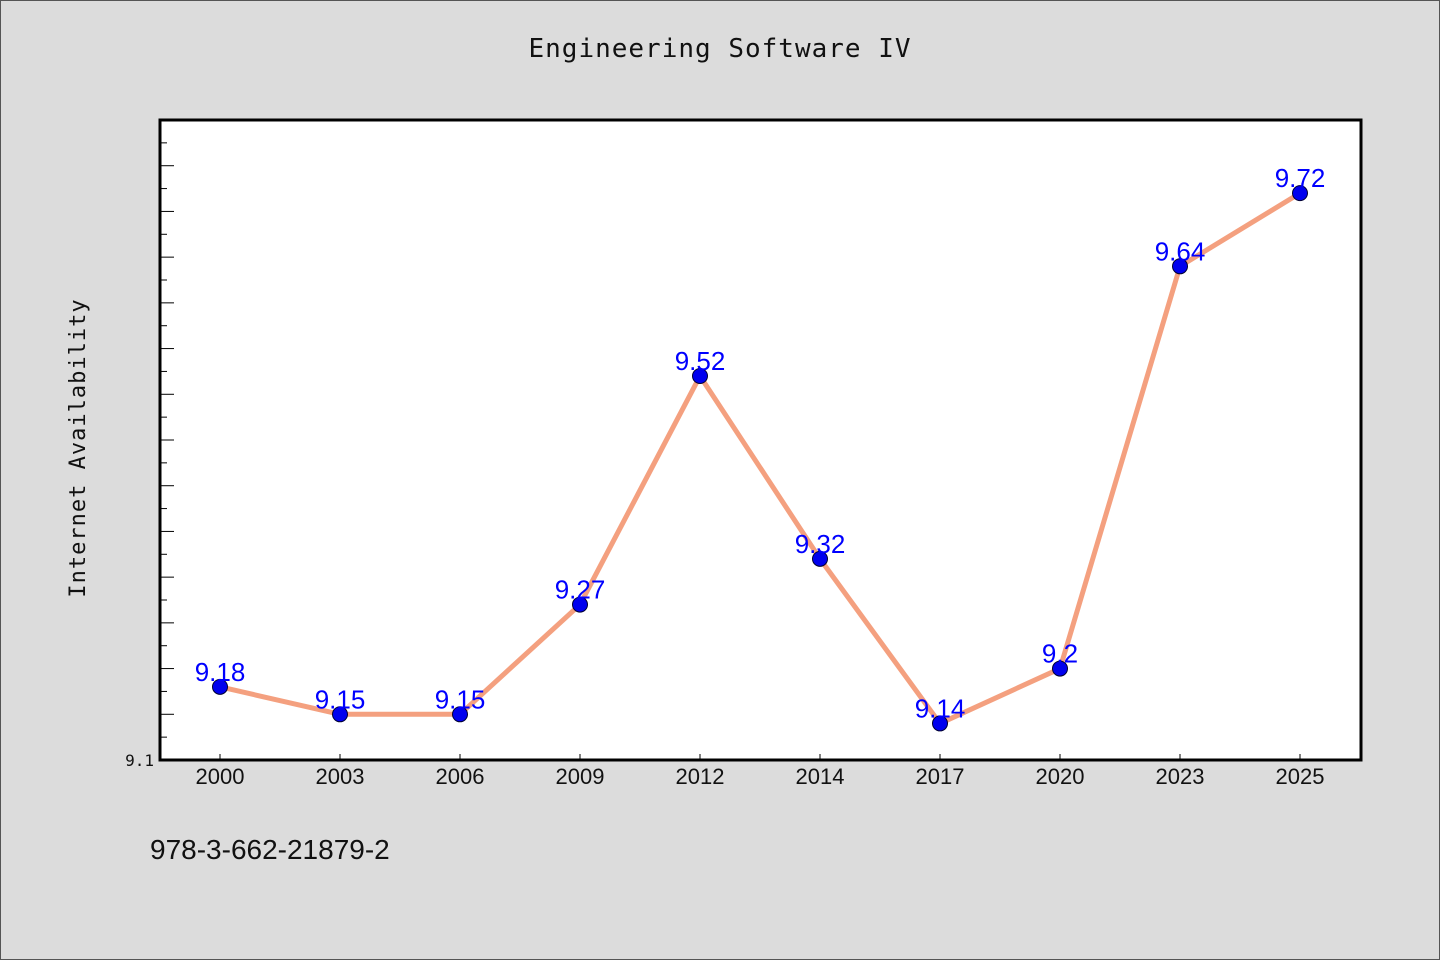 Image resolution: width=1440 pixels, height=960 pixels. Describe the element at coordinates (220, 672) in the screenshot. I see `data-label-2000: 9.18` at that location.